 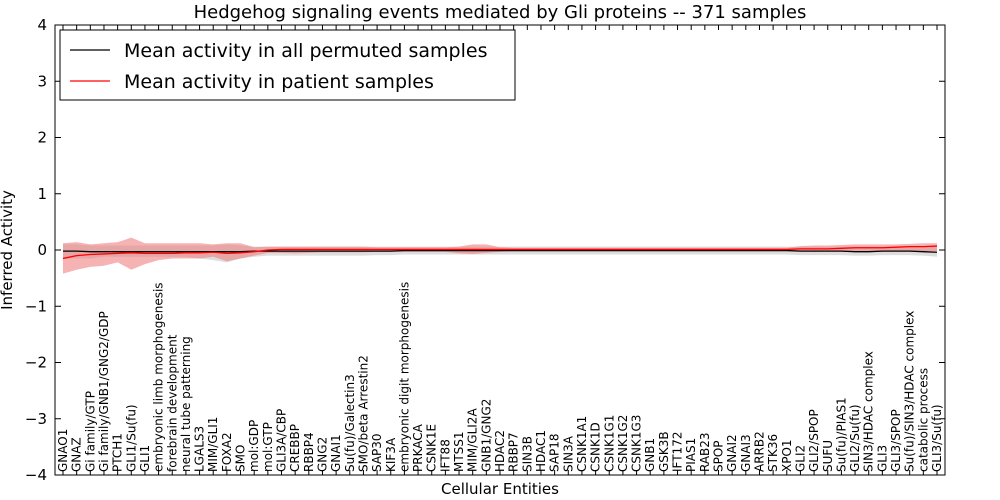 I want to click on legend-permuted-label: Mean activity in all permuted samples, so click(x=305, y=51).